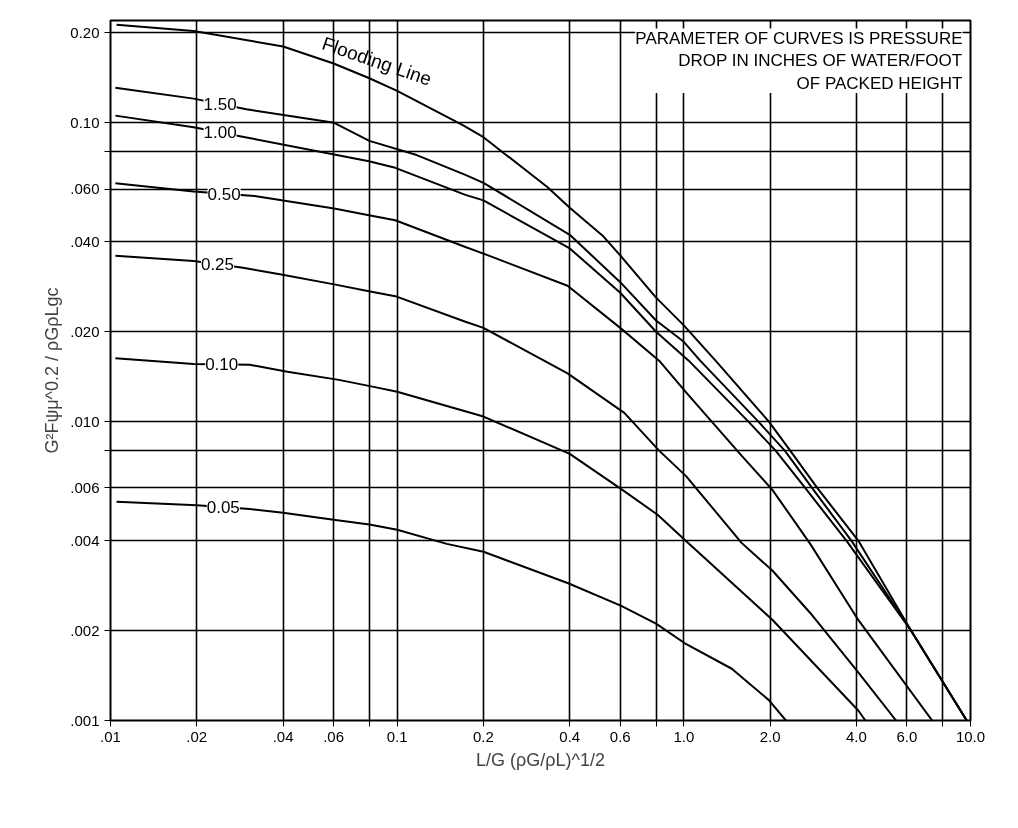  I want to click on y-tick-label: .040, so click(85, 241).